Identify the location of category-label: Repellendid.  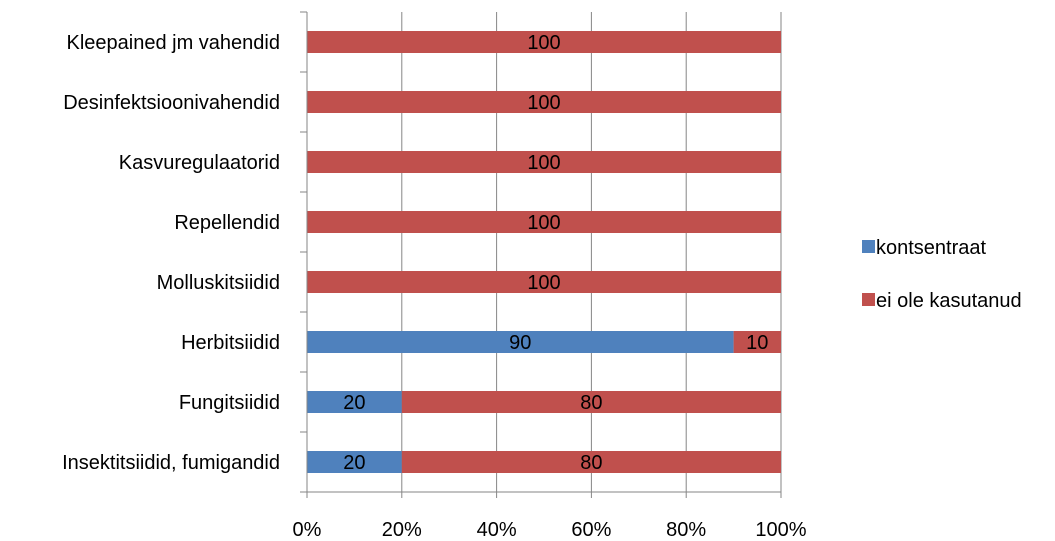
(227, 223).